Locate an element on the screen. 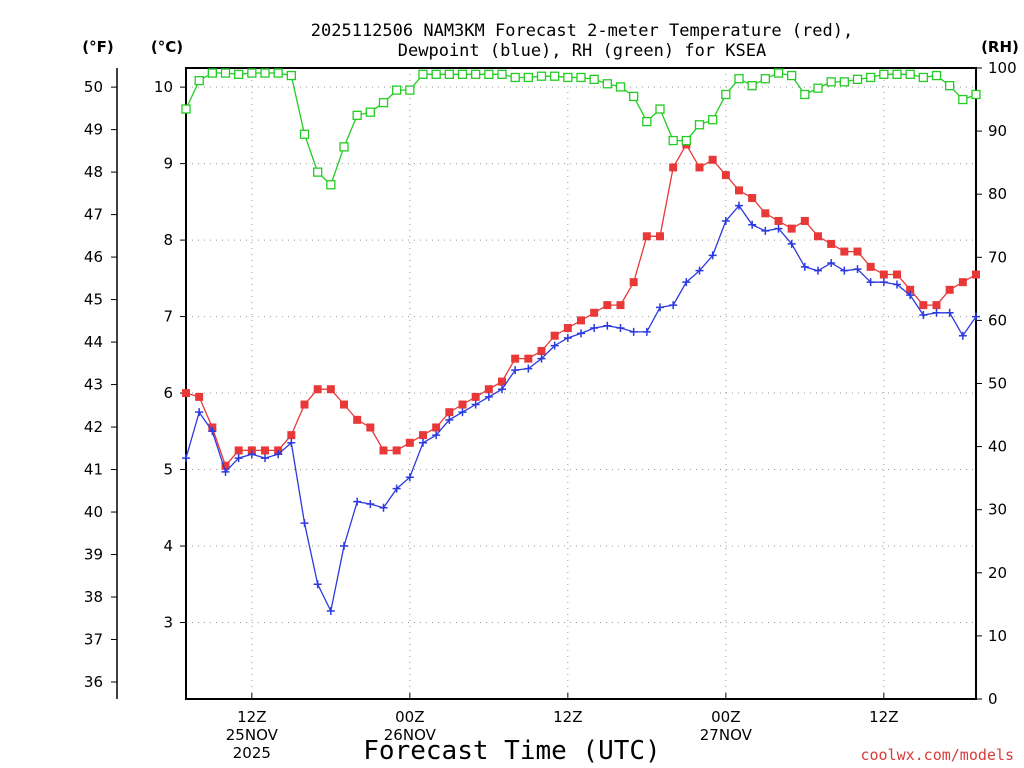  rh-tick-label: 30 is located at coordinates (997, 510).